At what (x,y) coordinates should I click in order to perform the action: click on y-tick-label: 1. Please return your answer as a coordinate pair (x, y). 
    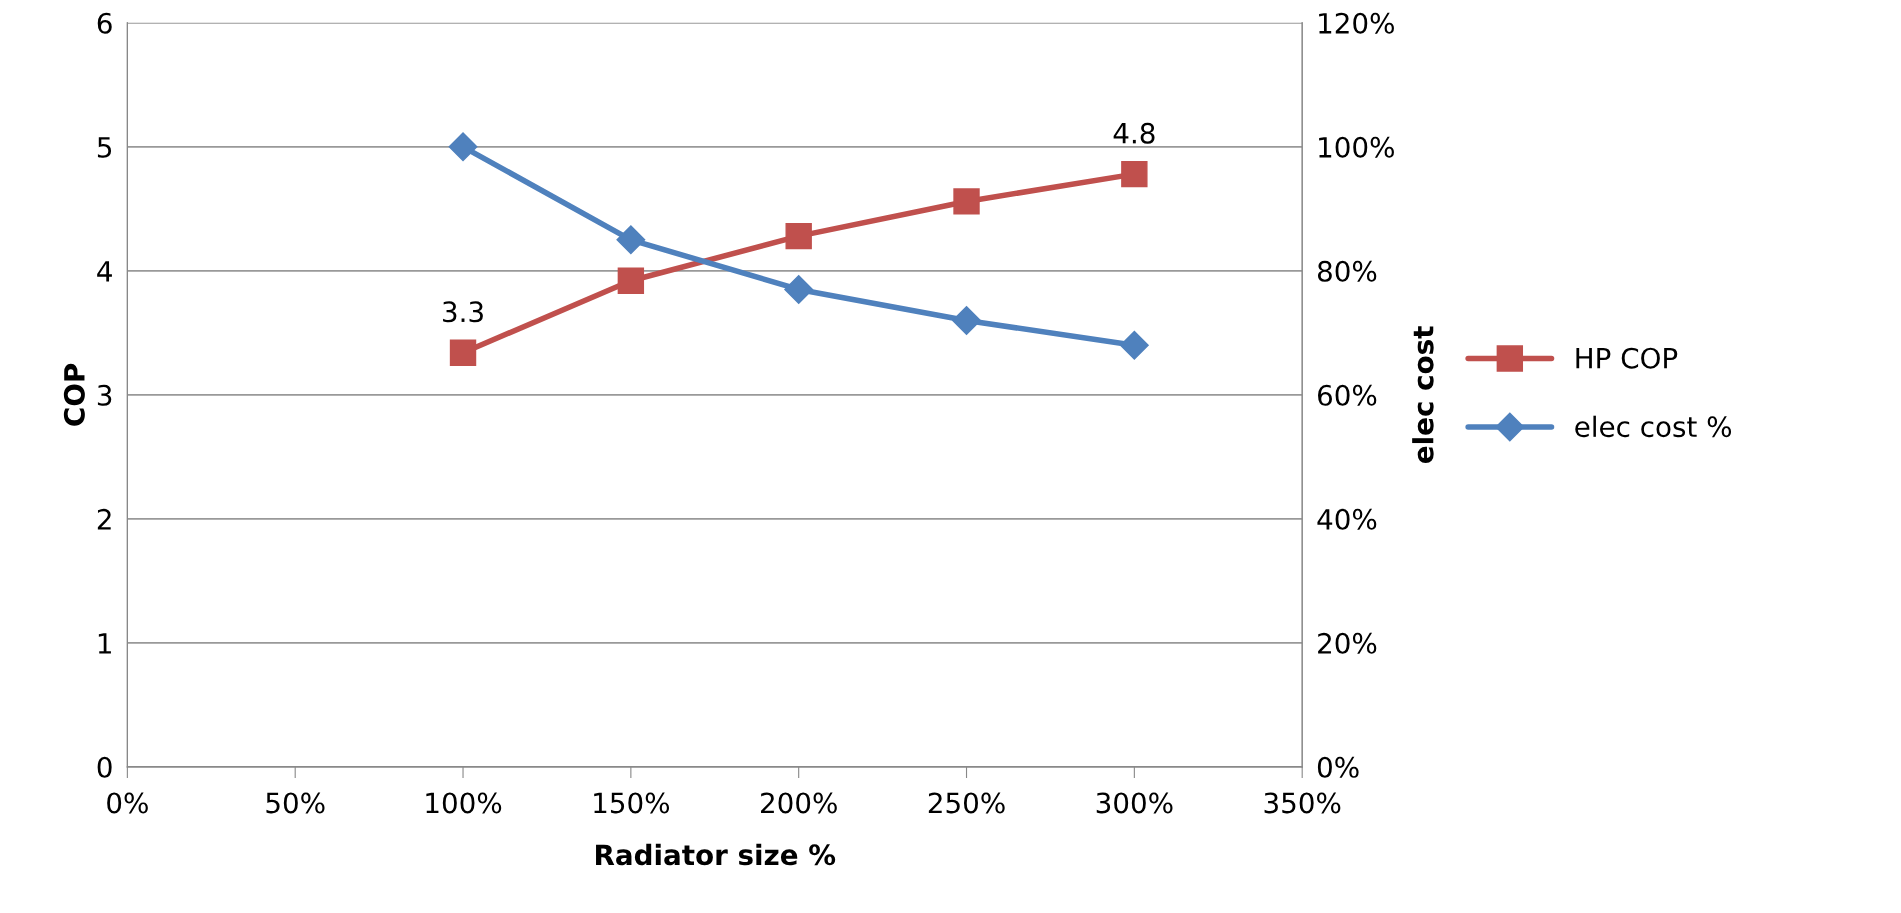
    Looking at the image, I should click on (104, 643).